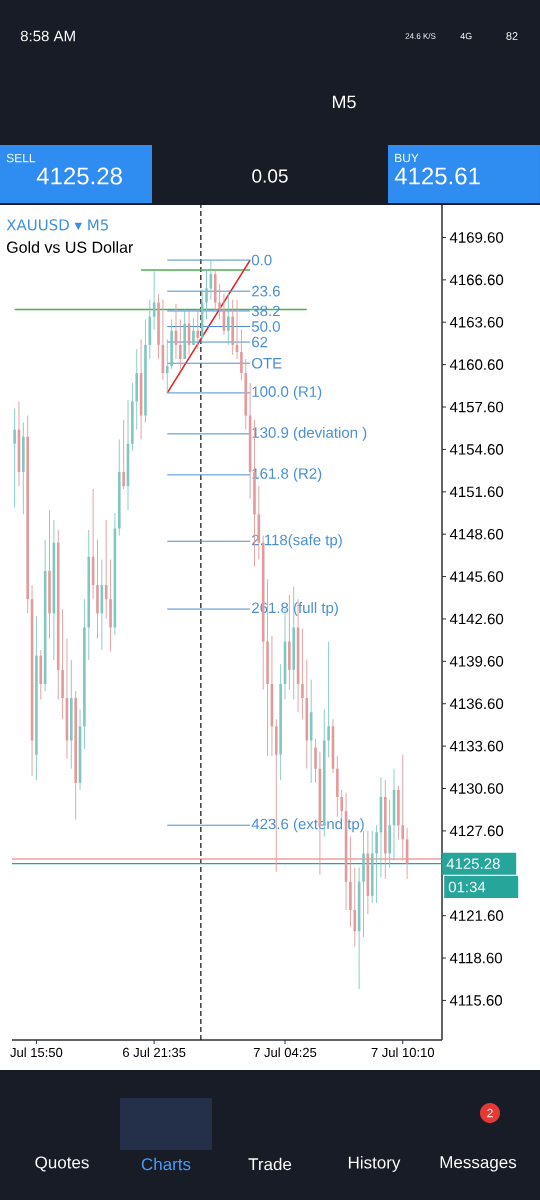 This screenshot has height=1200, width=540. Describe the element at coordinates (476, 322) in the screenshot. I see `y-tick-label: 4163.60` at that location.